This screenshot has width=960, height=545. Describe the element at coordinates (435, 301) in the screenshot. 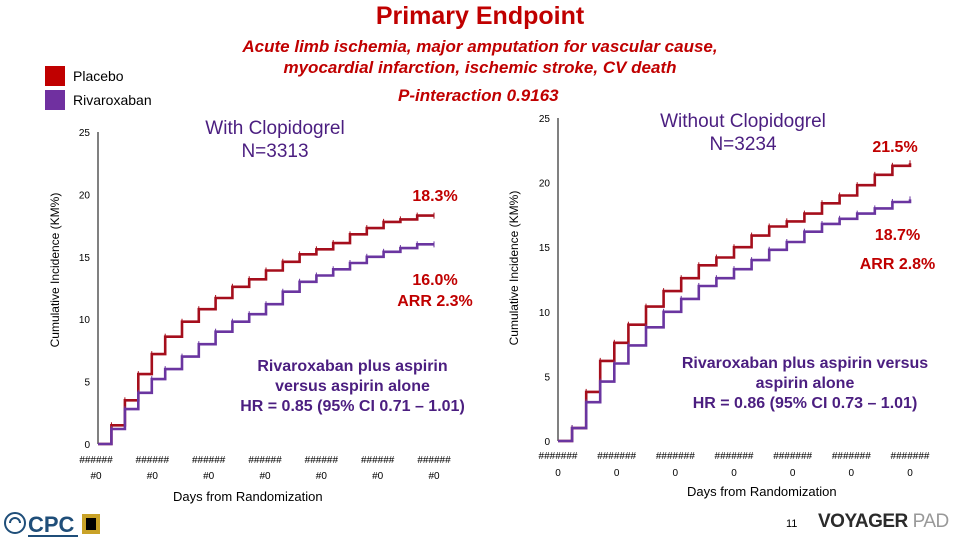

I see `left-arr-label: ARR 2.3%` at that location.